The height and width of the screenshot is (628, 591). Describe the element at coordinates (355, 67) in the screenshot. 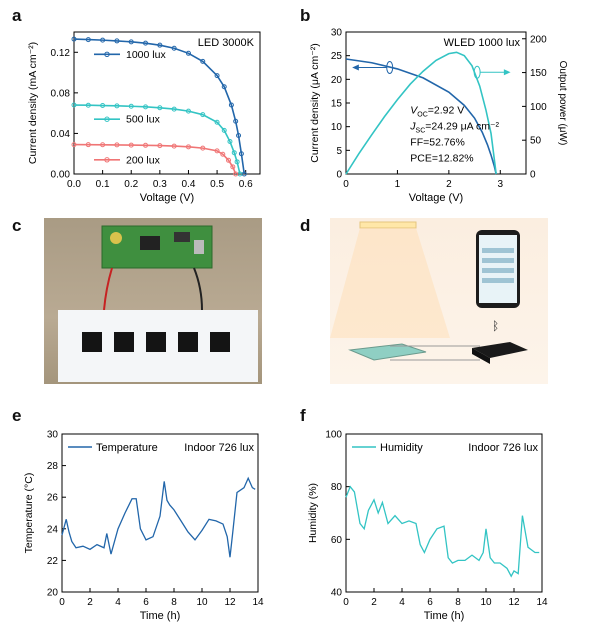

I see `left-arrowhead` at that location.